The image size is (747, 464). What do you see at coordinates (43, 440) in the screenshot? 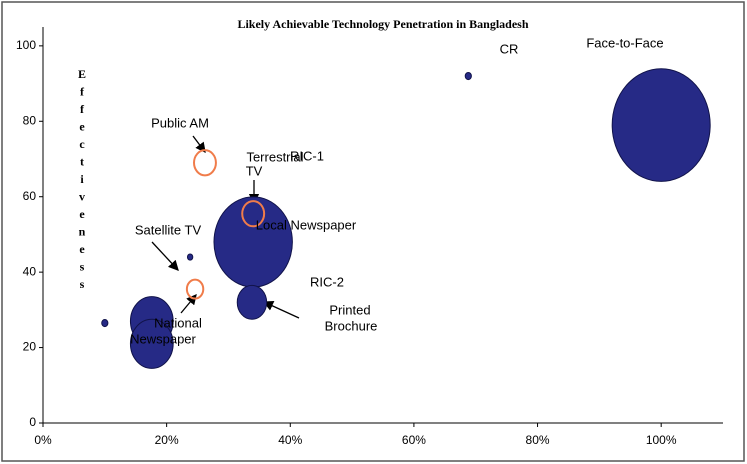
I see `x-tick-label: 0%` at bounding box center [43, 440].